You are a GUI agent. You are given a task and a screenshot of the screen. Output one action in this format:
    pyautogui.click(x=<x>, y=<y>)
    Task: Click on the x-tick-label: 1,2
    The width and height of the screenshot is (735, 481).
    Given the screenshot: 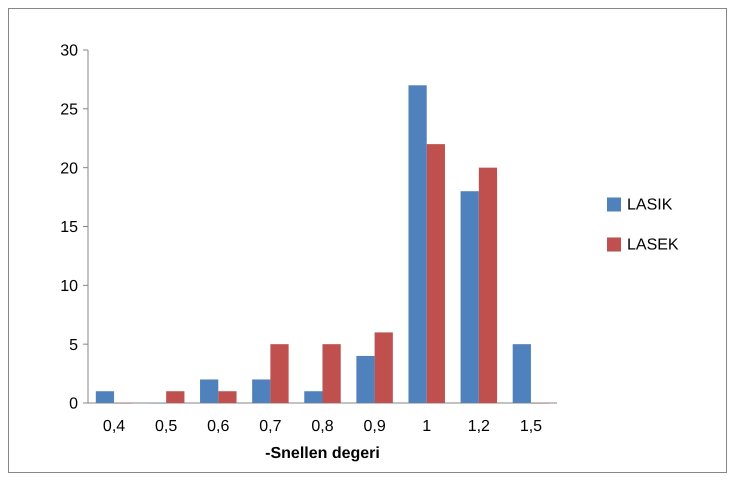 What is the action you would take?
    pyautogui.click(x=479, y=426)
    